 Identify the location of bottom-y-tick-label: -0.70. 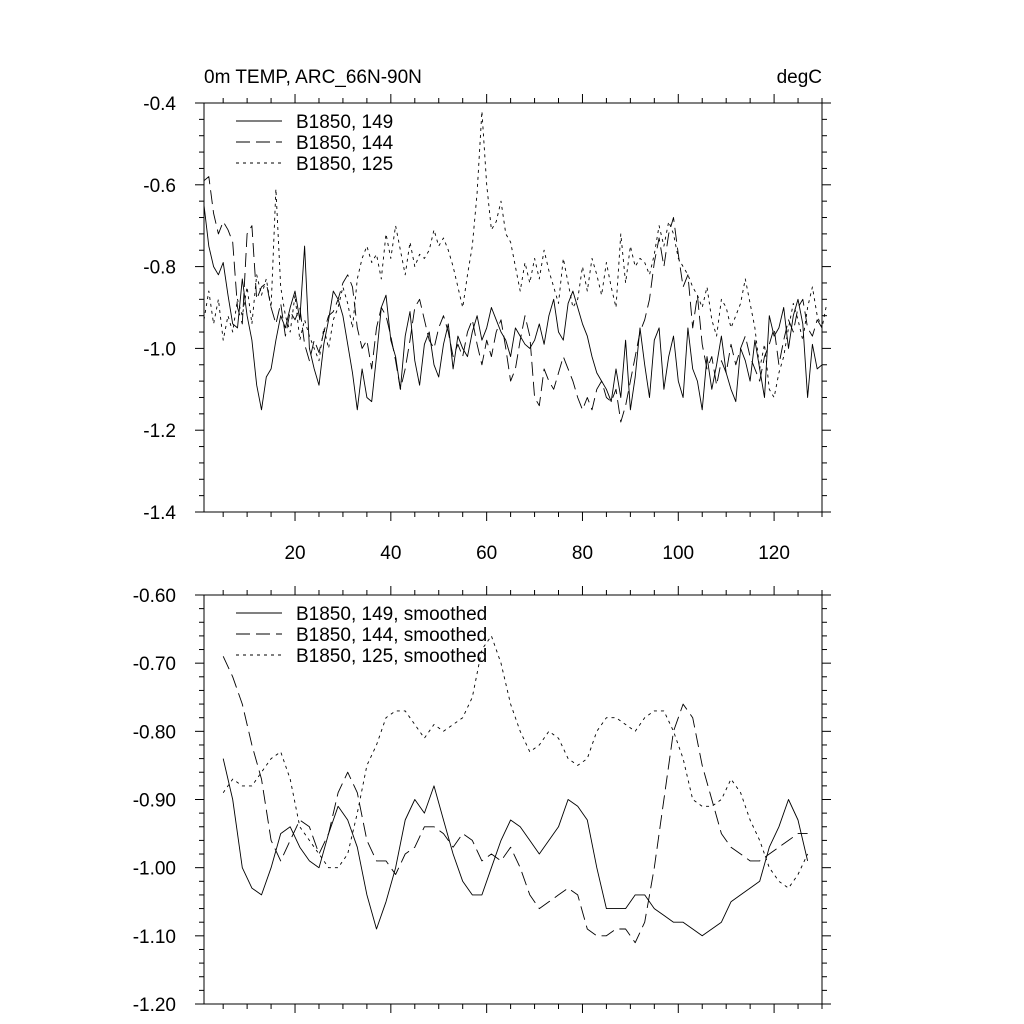
(154, 664).